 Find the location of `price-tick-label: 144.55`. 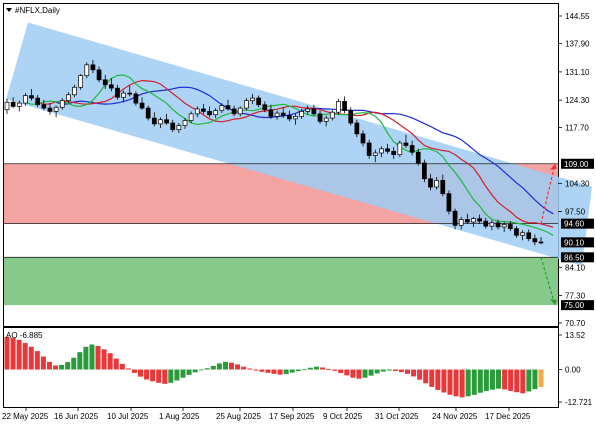

price-tick-label: 144.55 is located at coordinates (577, 16).